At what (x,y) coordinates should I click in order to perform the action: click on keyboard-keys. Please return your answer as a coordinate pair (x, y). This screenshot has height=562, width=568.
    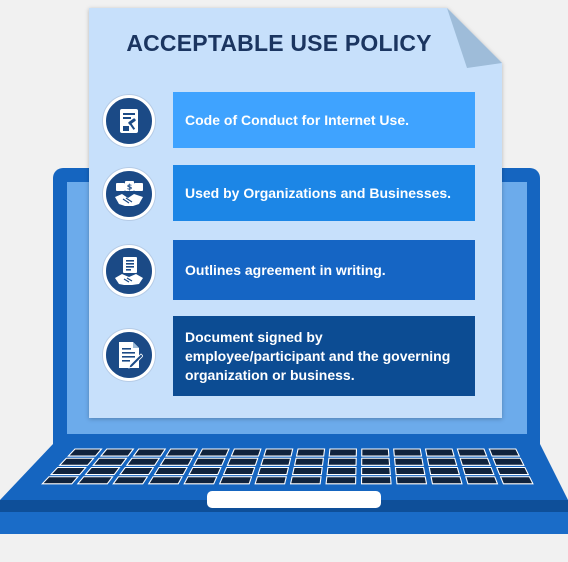
    Looking at the image, I should click on (287, 466).